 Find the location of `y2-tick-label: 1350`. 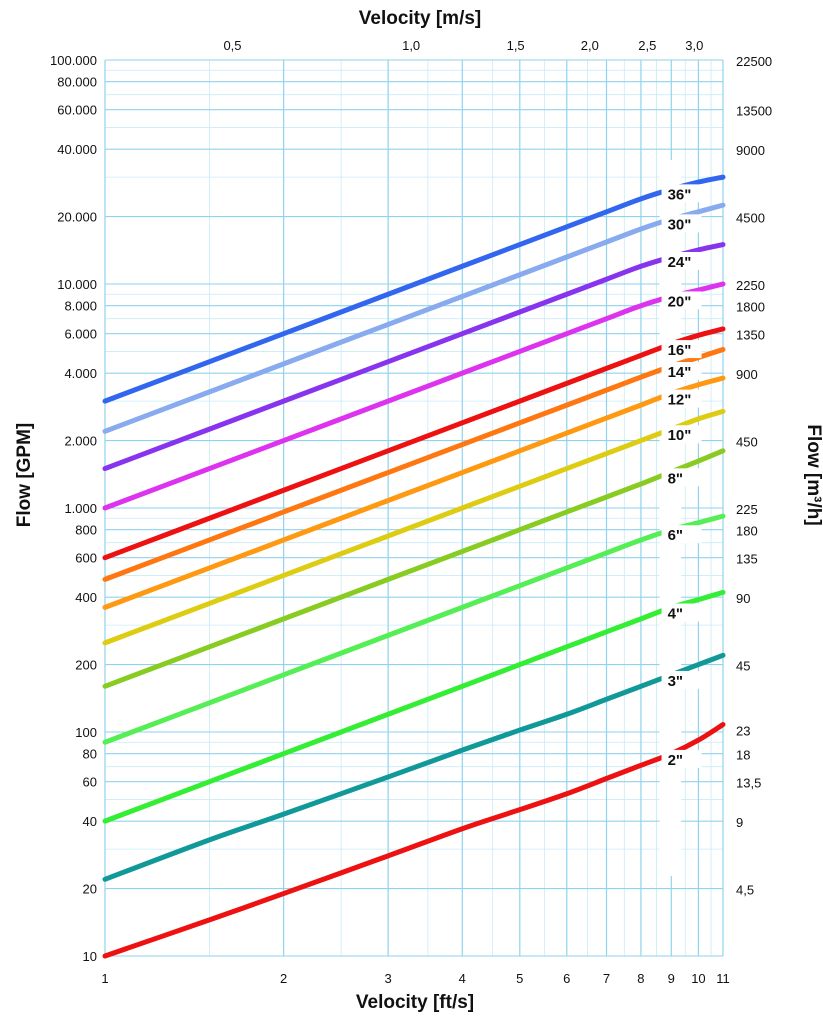

y2-tick-label: 1350 is located at coordinates (750, 335).